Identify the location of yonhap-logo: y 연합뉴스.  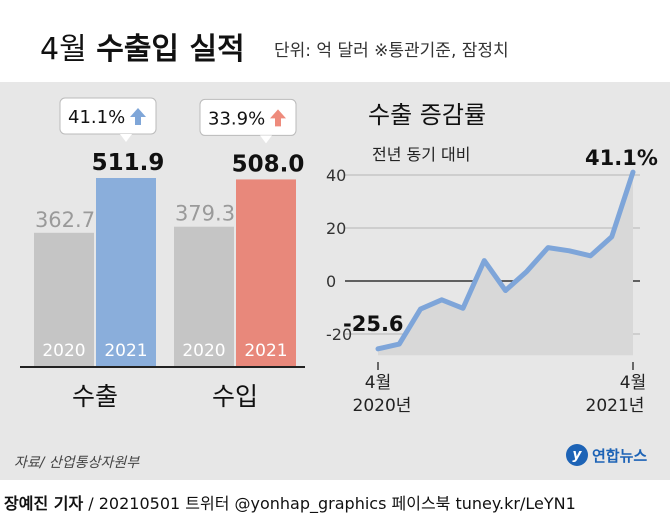
(606, 455).